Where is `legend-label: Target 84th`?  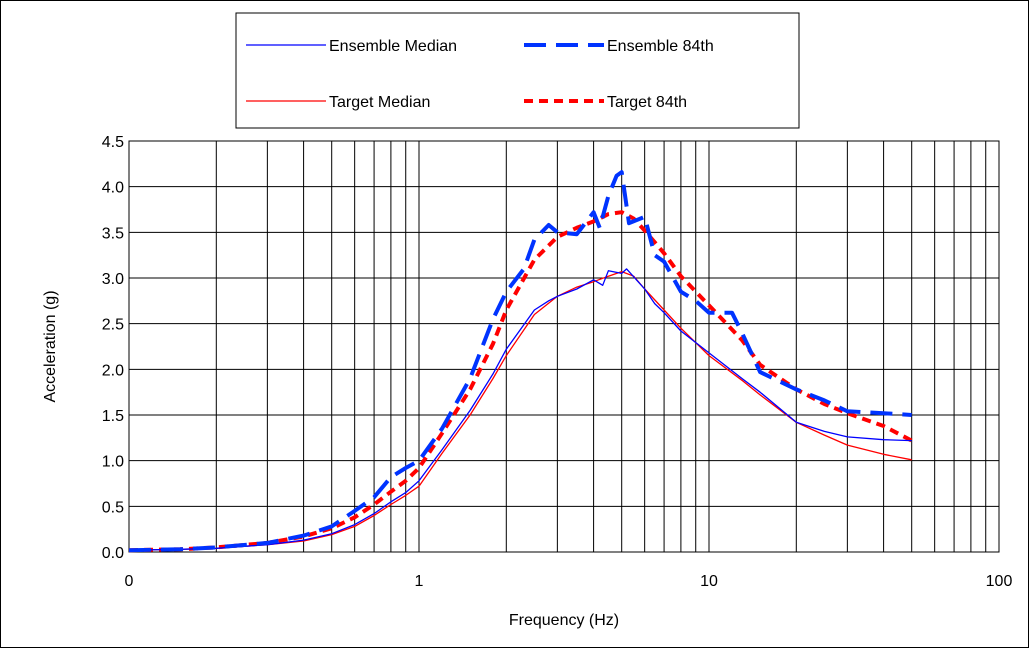
legend-label: Target 84th is located at coordinates (647, 102).